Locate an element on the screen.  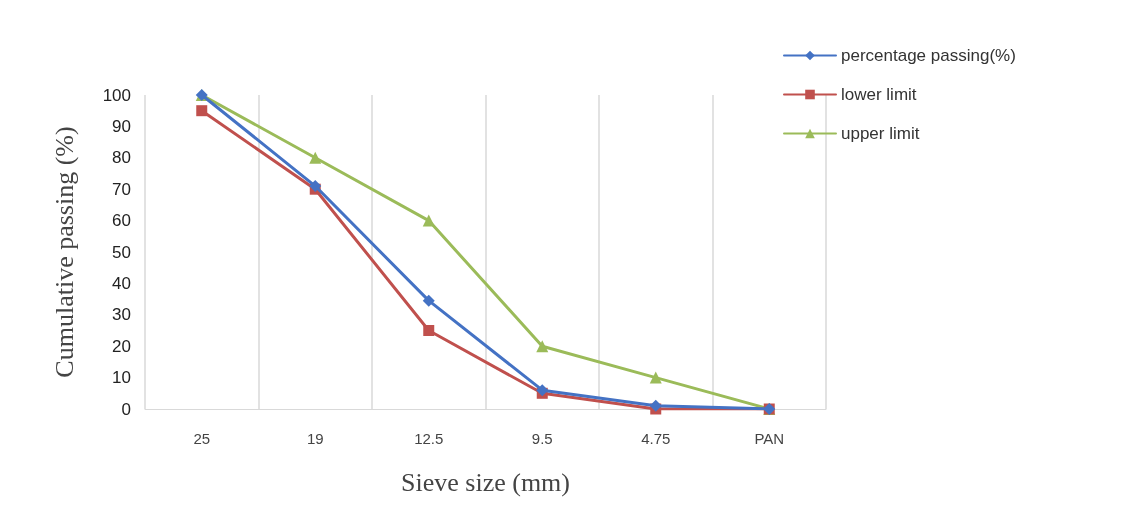
x-tick-label: 9.5 is located at coordinates (542, 438).